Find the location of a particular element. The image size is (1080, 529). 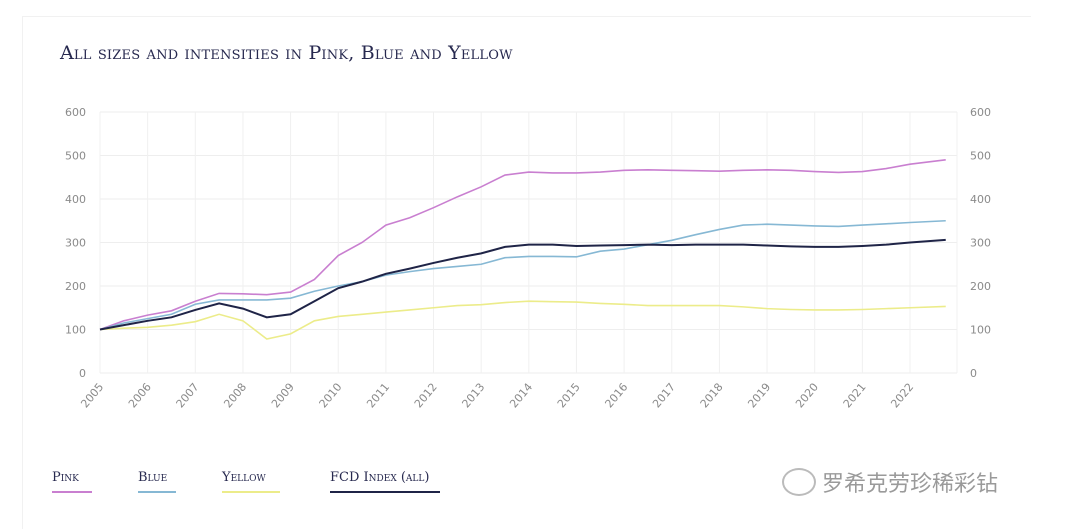

watermark-text: 罗希克劳珍稀彩钻 is located at coordinates (910, 484).